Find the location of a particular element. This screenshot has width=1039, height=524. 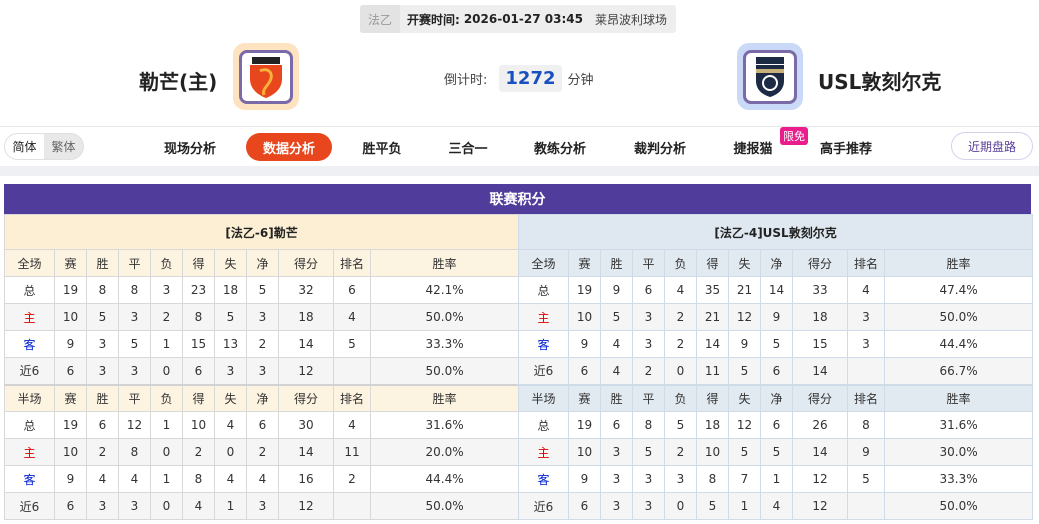

tab-live-analysis: 现场分析 is located at coordinates (189, 149).